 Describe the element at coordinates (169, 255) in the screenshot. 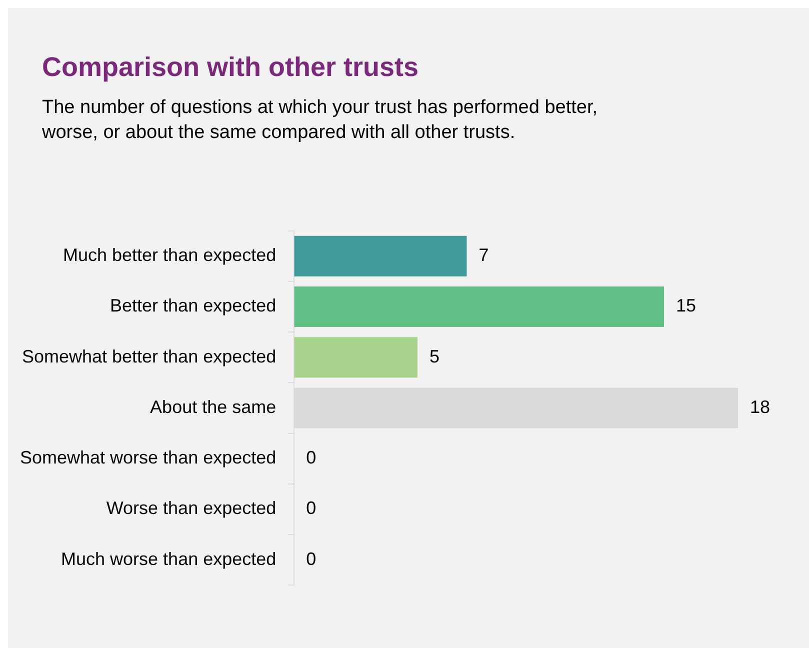

I see `y-tick-label: Much better than expected` at that location.